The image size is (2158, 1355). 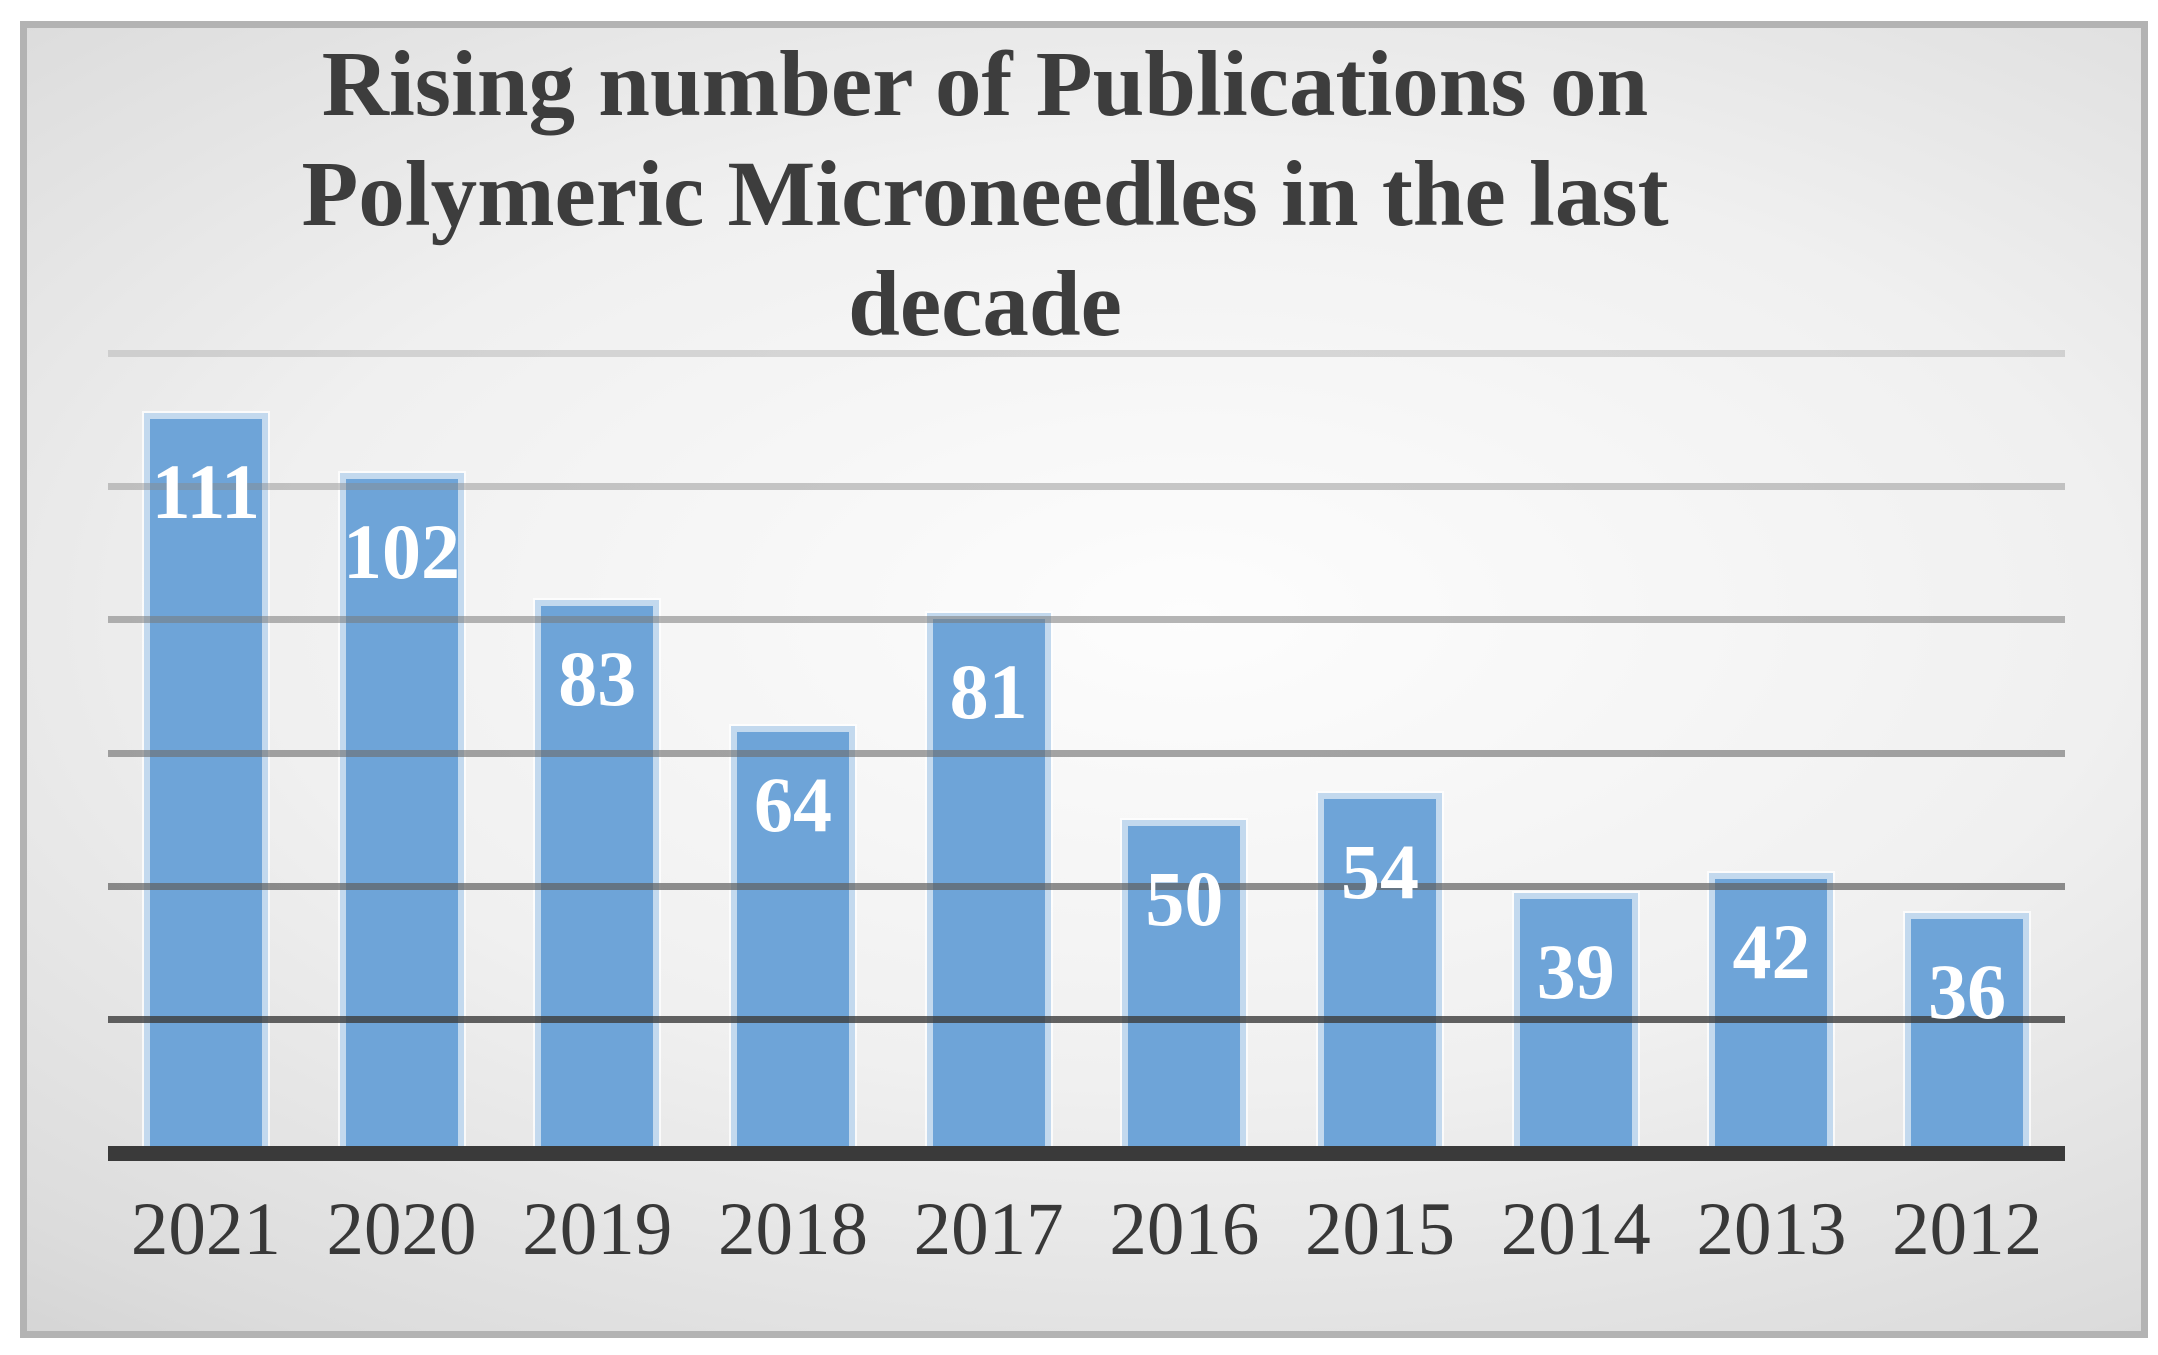 What do you see at coordinates (1967, 1229) in the screenshot?
I see `x-axis-label: 2012` at bounding box center [1967, 1229].